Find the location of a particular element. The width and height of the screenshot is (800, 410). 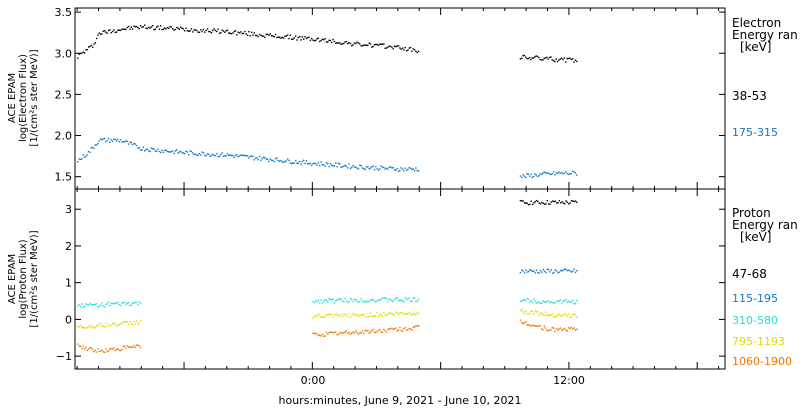

electron-ylabel-line-3: [1/(cm²s ster MeV)] is located at coordinates (34, 97).